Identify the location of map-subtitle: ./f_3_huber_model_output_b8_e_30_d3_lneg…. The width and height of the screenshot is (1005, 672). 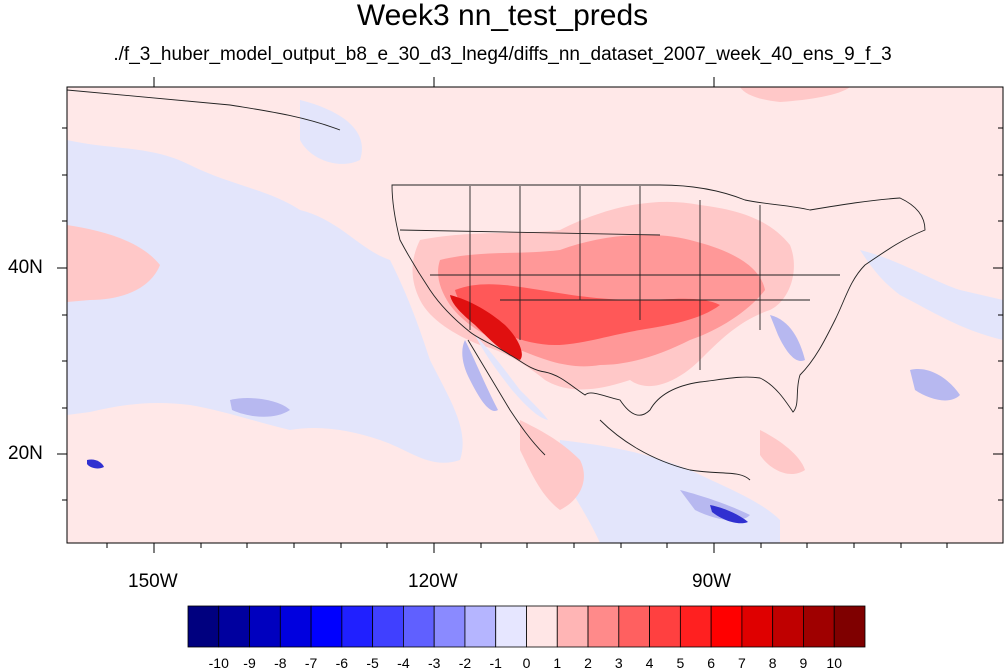
(502, 54).